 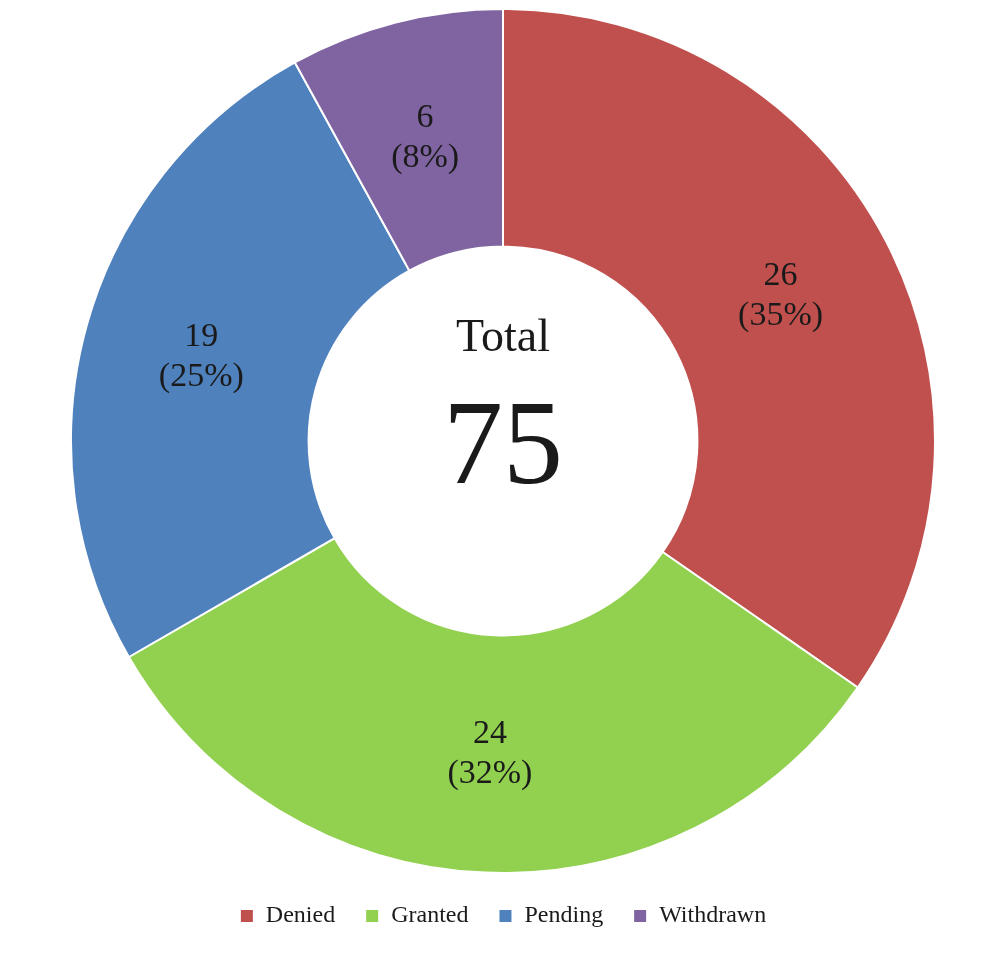 What do you see at coordinates (503, 336) in the screenshot?
I see `text: Total` at bounding box center [503, 336].